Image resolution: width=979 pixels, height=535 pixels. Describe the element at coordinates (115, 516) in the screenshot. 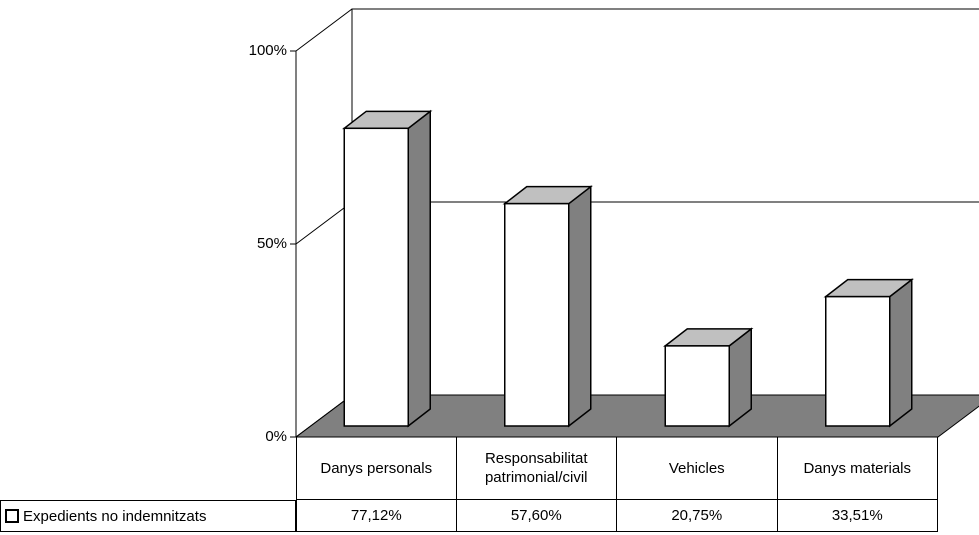

I see `legend-label: Expedients no indemnitzats` at that location.